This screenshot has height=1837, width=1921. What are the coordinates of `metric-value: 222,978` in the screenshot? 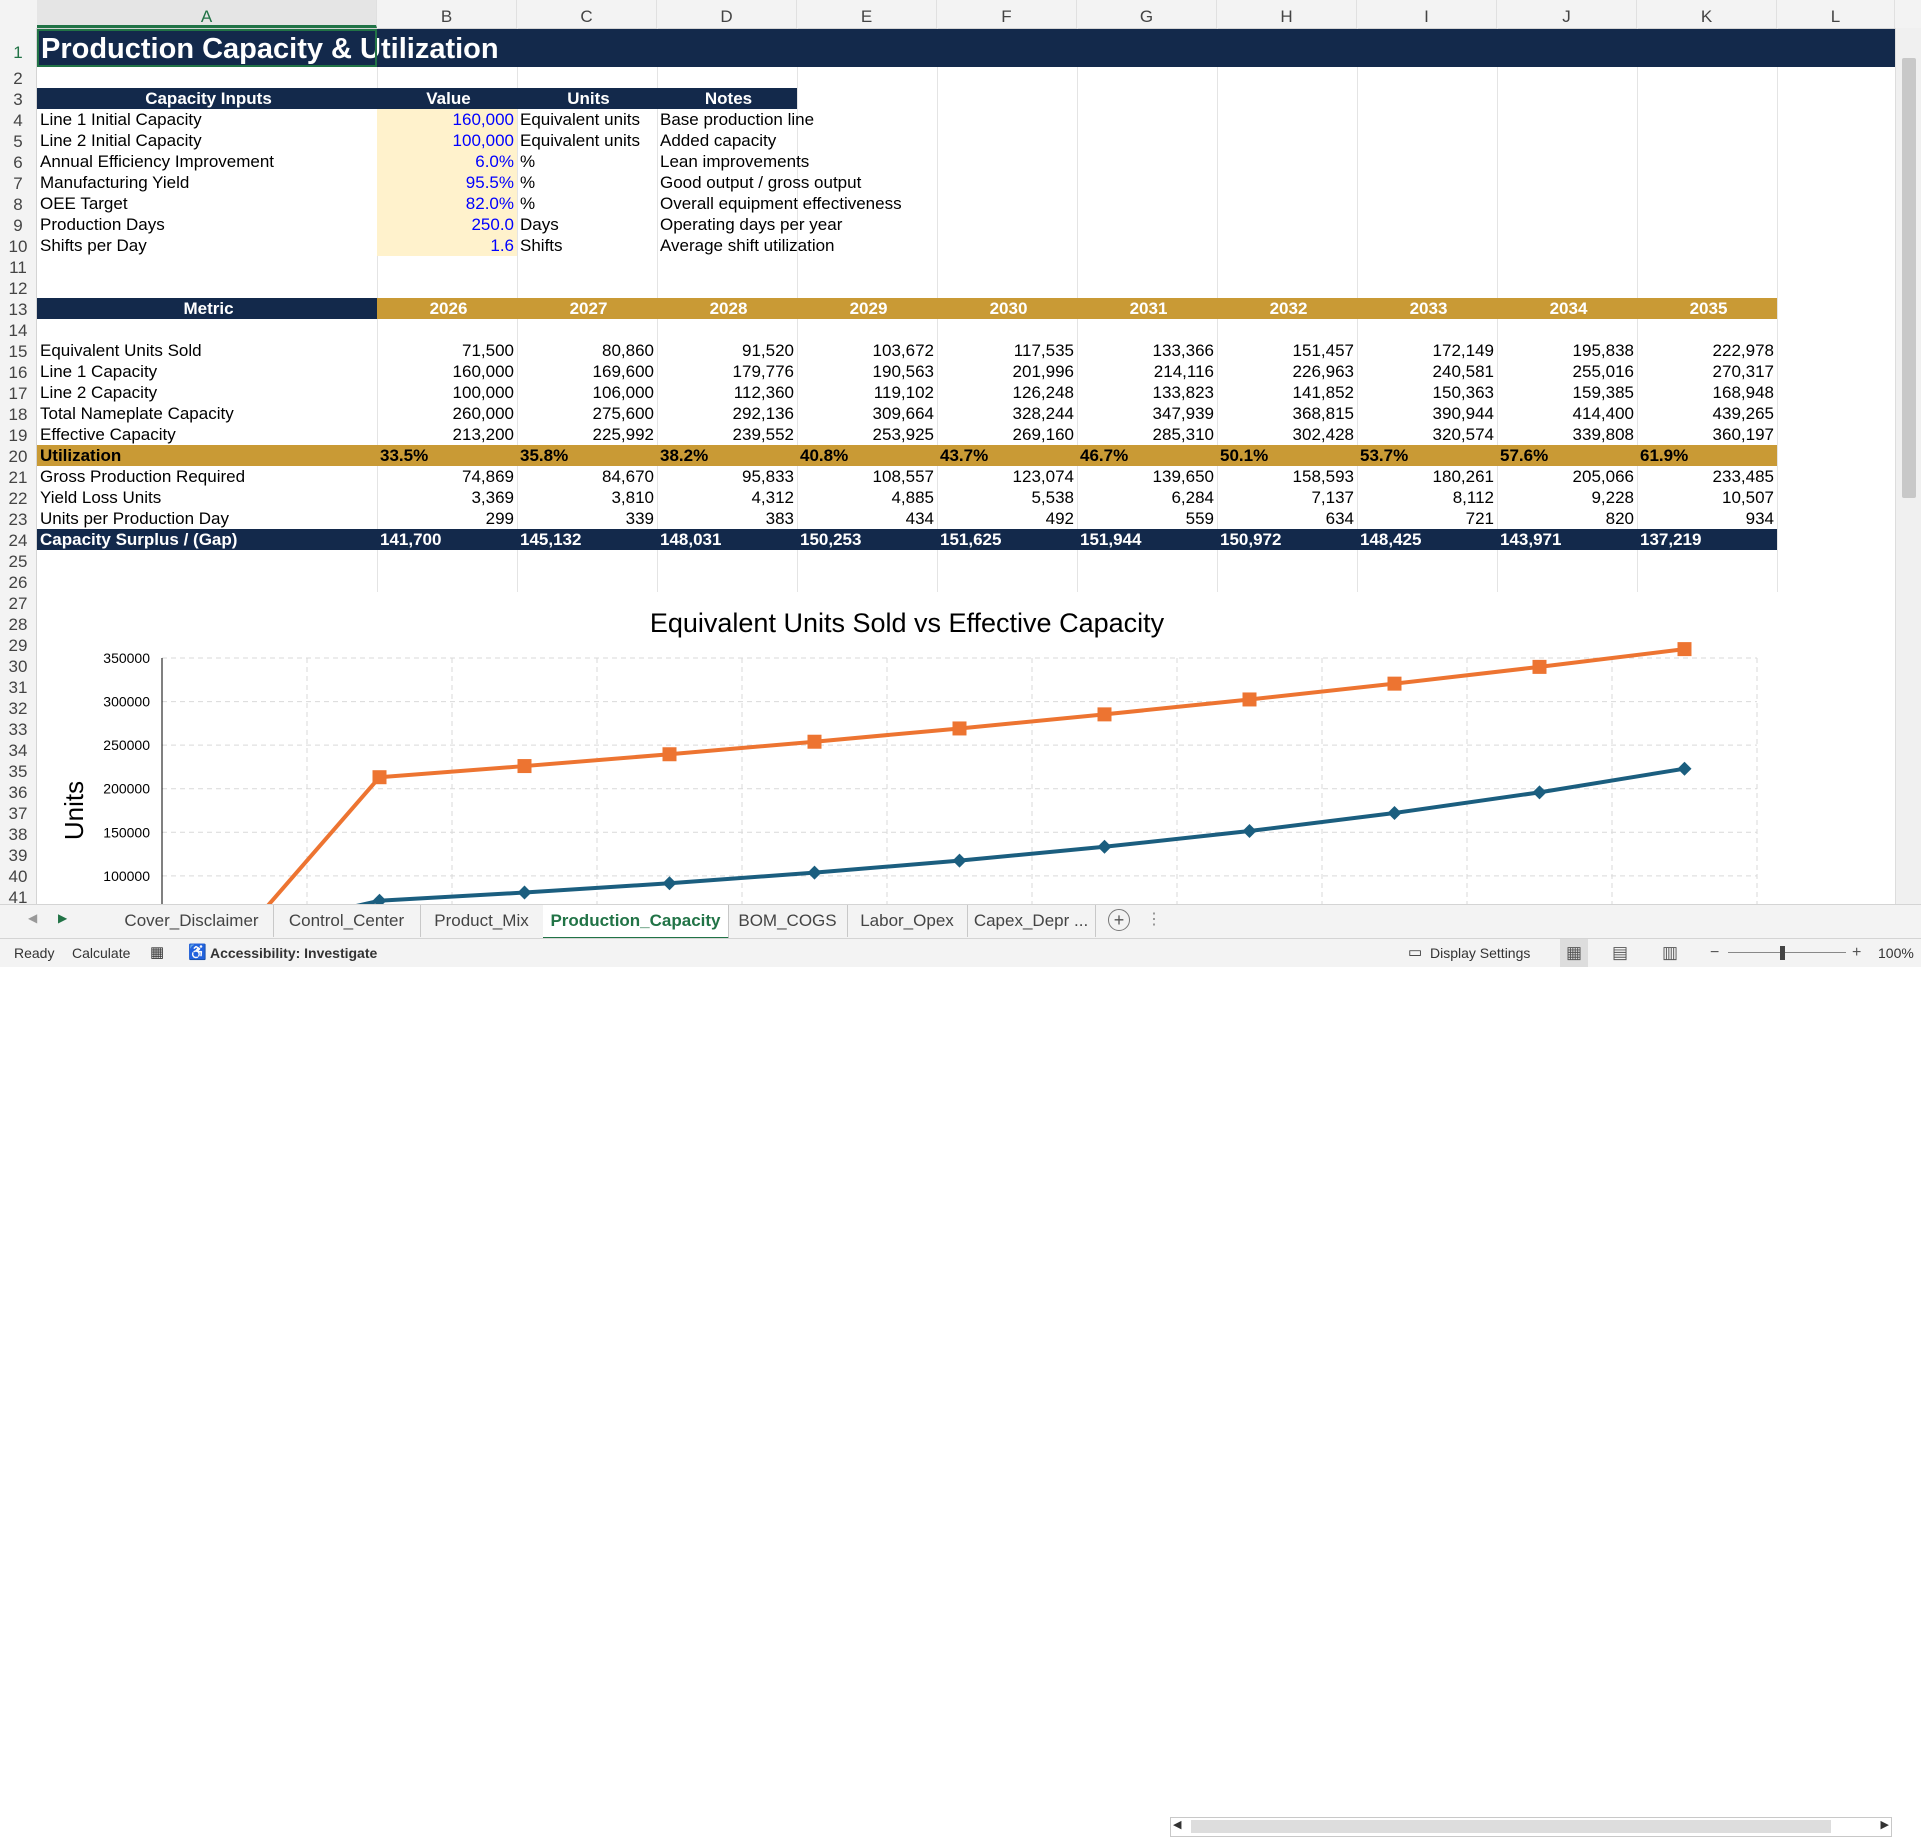 It's located at (1743, 350).